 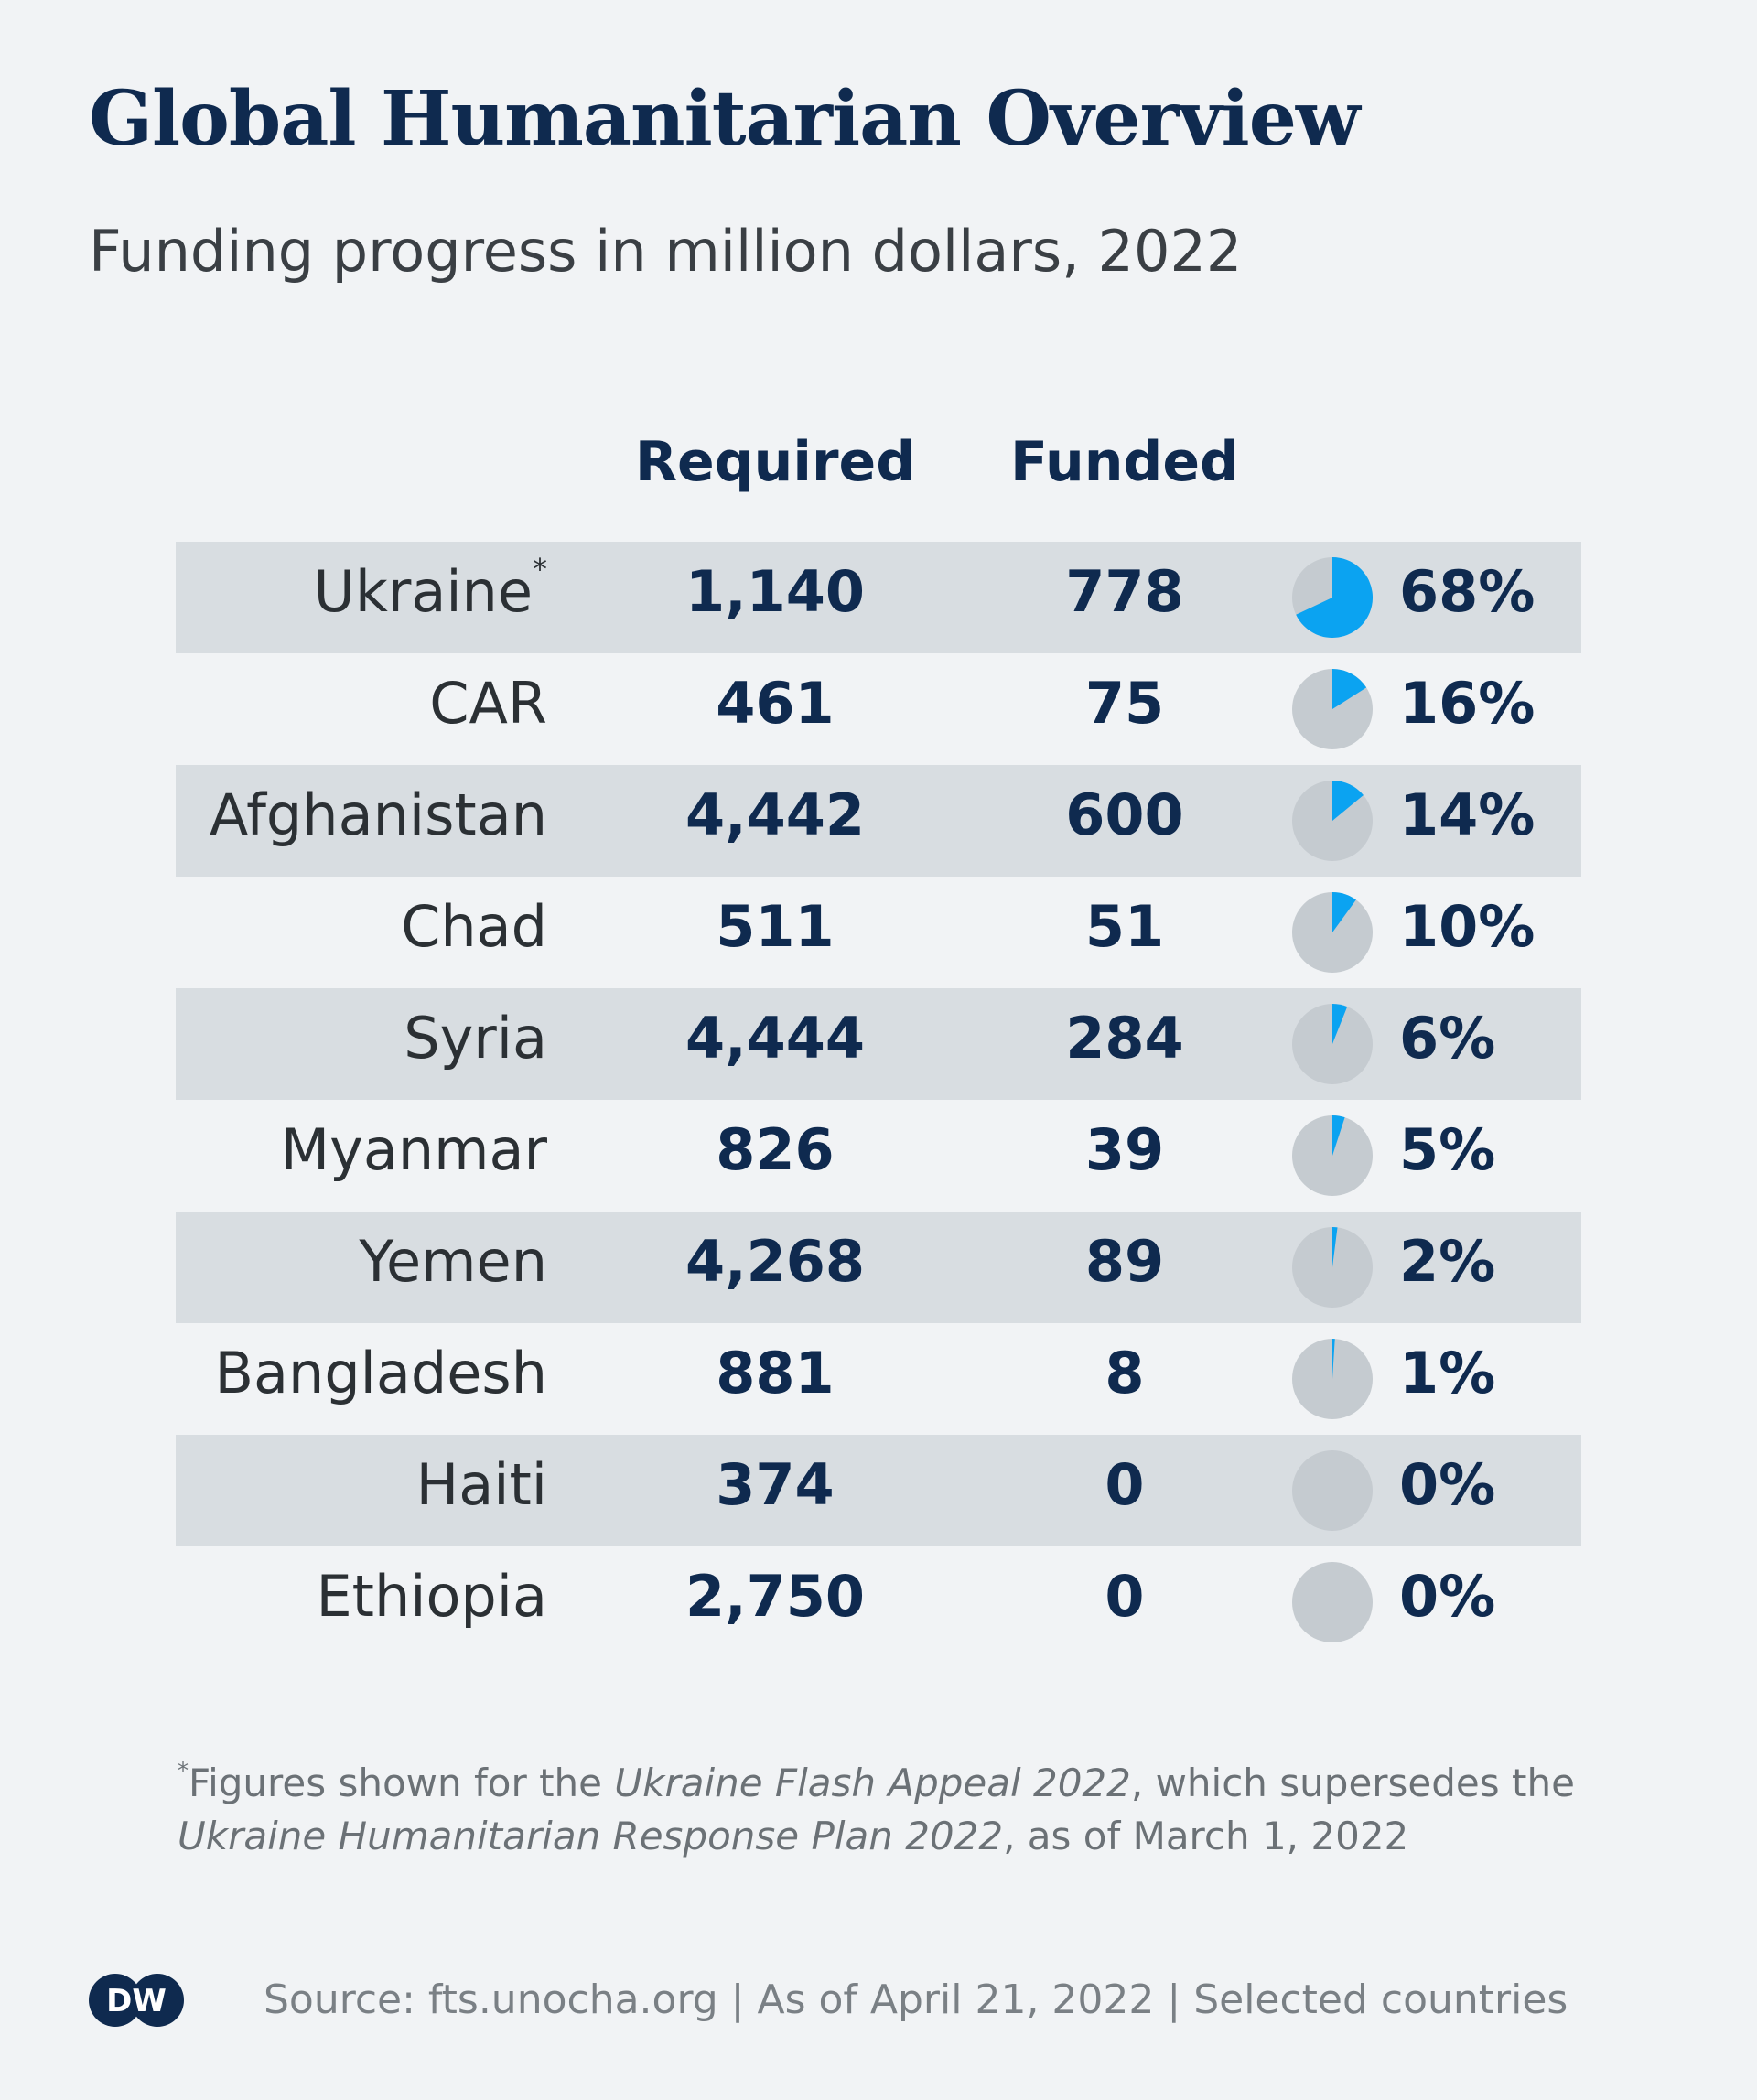 What do you see at coordinates (1206, 1836) in the screenshot?
I see `footnote-text-3: , as of March 1, 2022` at bounding box center [1206, 1836].